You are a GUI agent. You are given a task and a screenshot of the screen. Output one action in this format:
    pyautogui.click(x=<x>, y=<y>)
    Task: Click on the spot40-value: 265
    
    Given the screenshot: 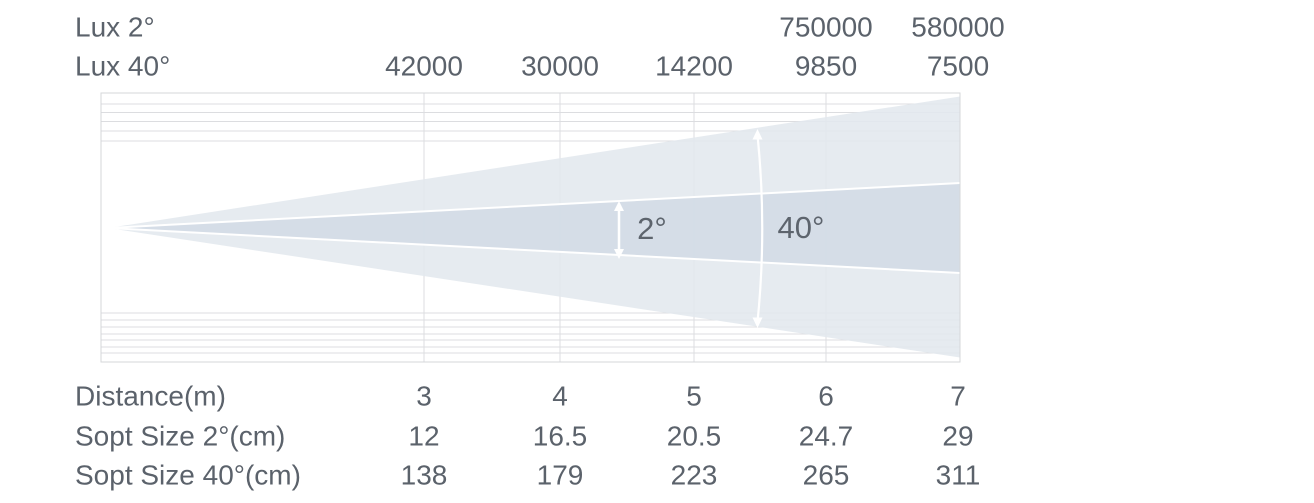 What is the action you would take?
    pyautogui.click(x=826, y=475)
    